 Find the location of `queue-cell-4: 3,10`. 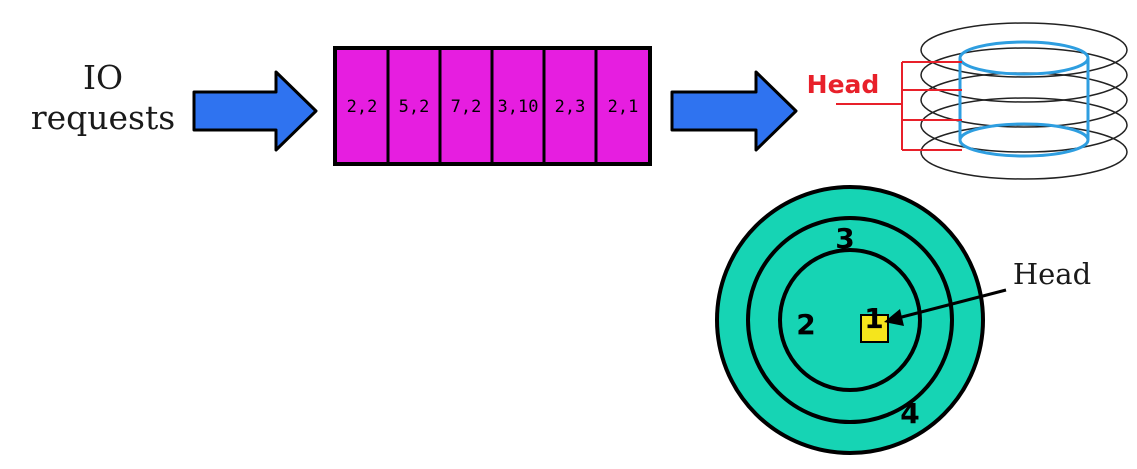

queue-cell-4: 3,10 is located at coordinates (518, 107).